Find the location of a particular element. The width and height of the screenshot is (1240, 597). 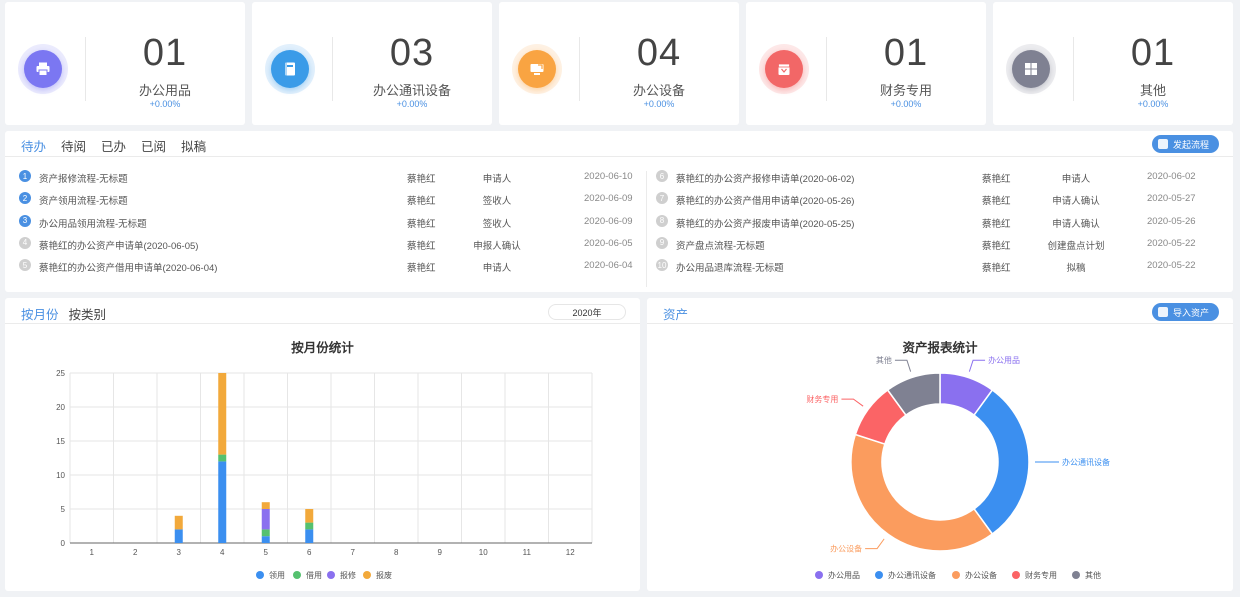

start-process-button: 发起流程 is located at coordinates (1185, 144).